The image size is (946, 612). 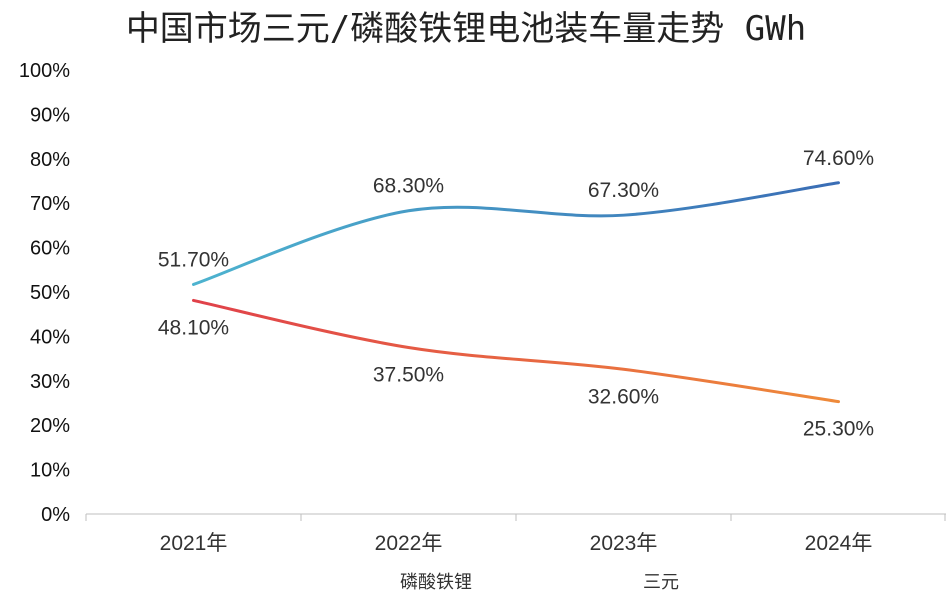 What do you see at coordinates (408, 375) in the screenshot?
I see `data-label: 37.50%` at bounding box center [408, 375].